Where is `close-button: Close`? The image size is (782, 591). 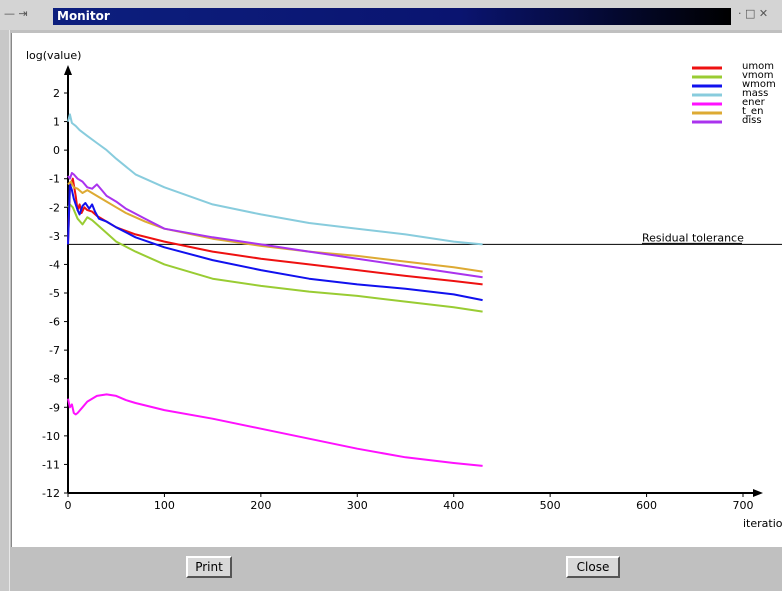 close-button: Close is located at coordinates (593, 567).